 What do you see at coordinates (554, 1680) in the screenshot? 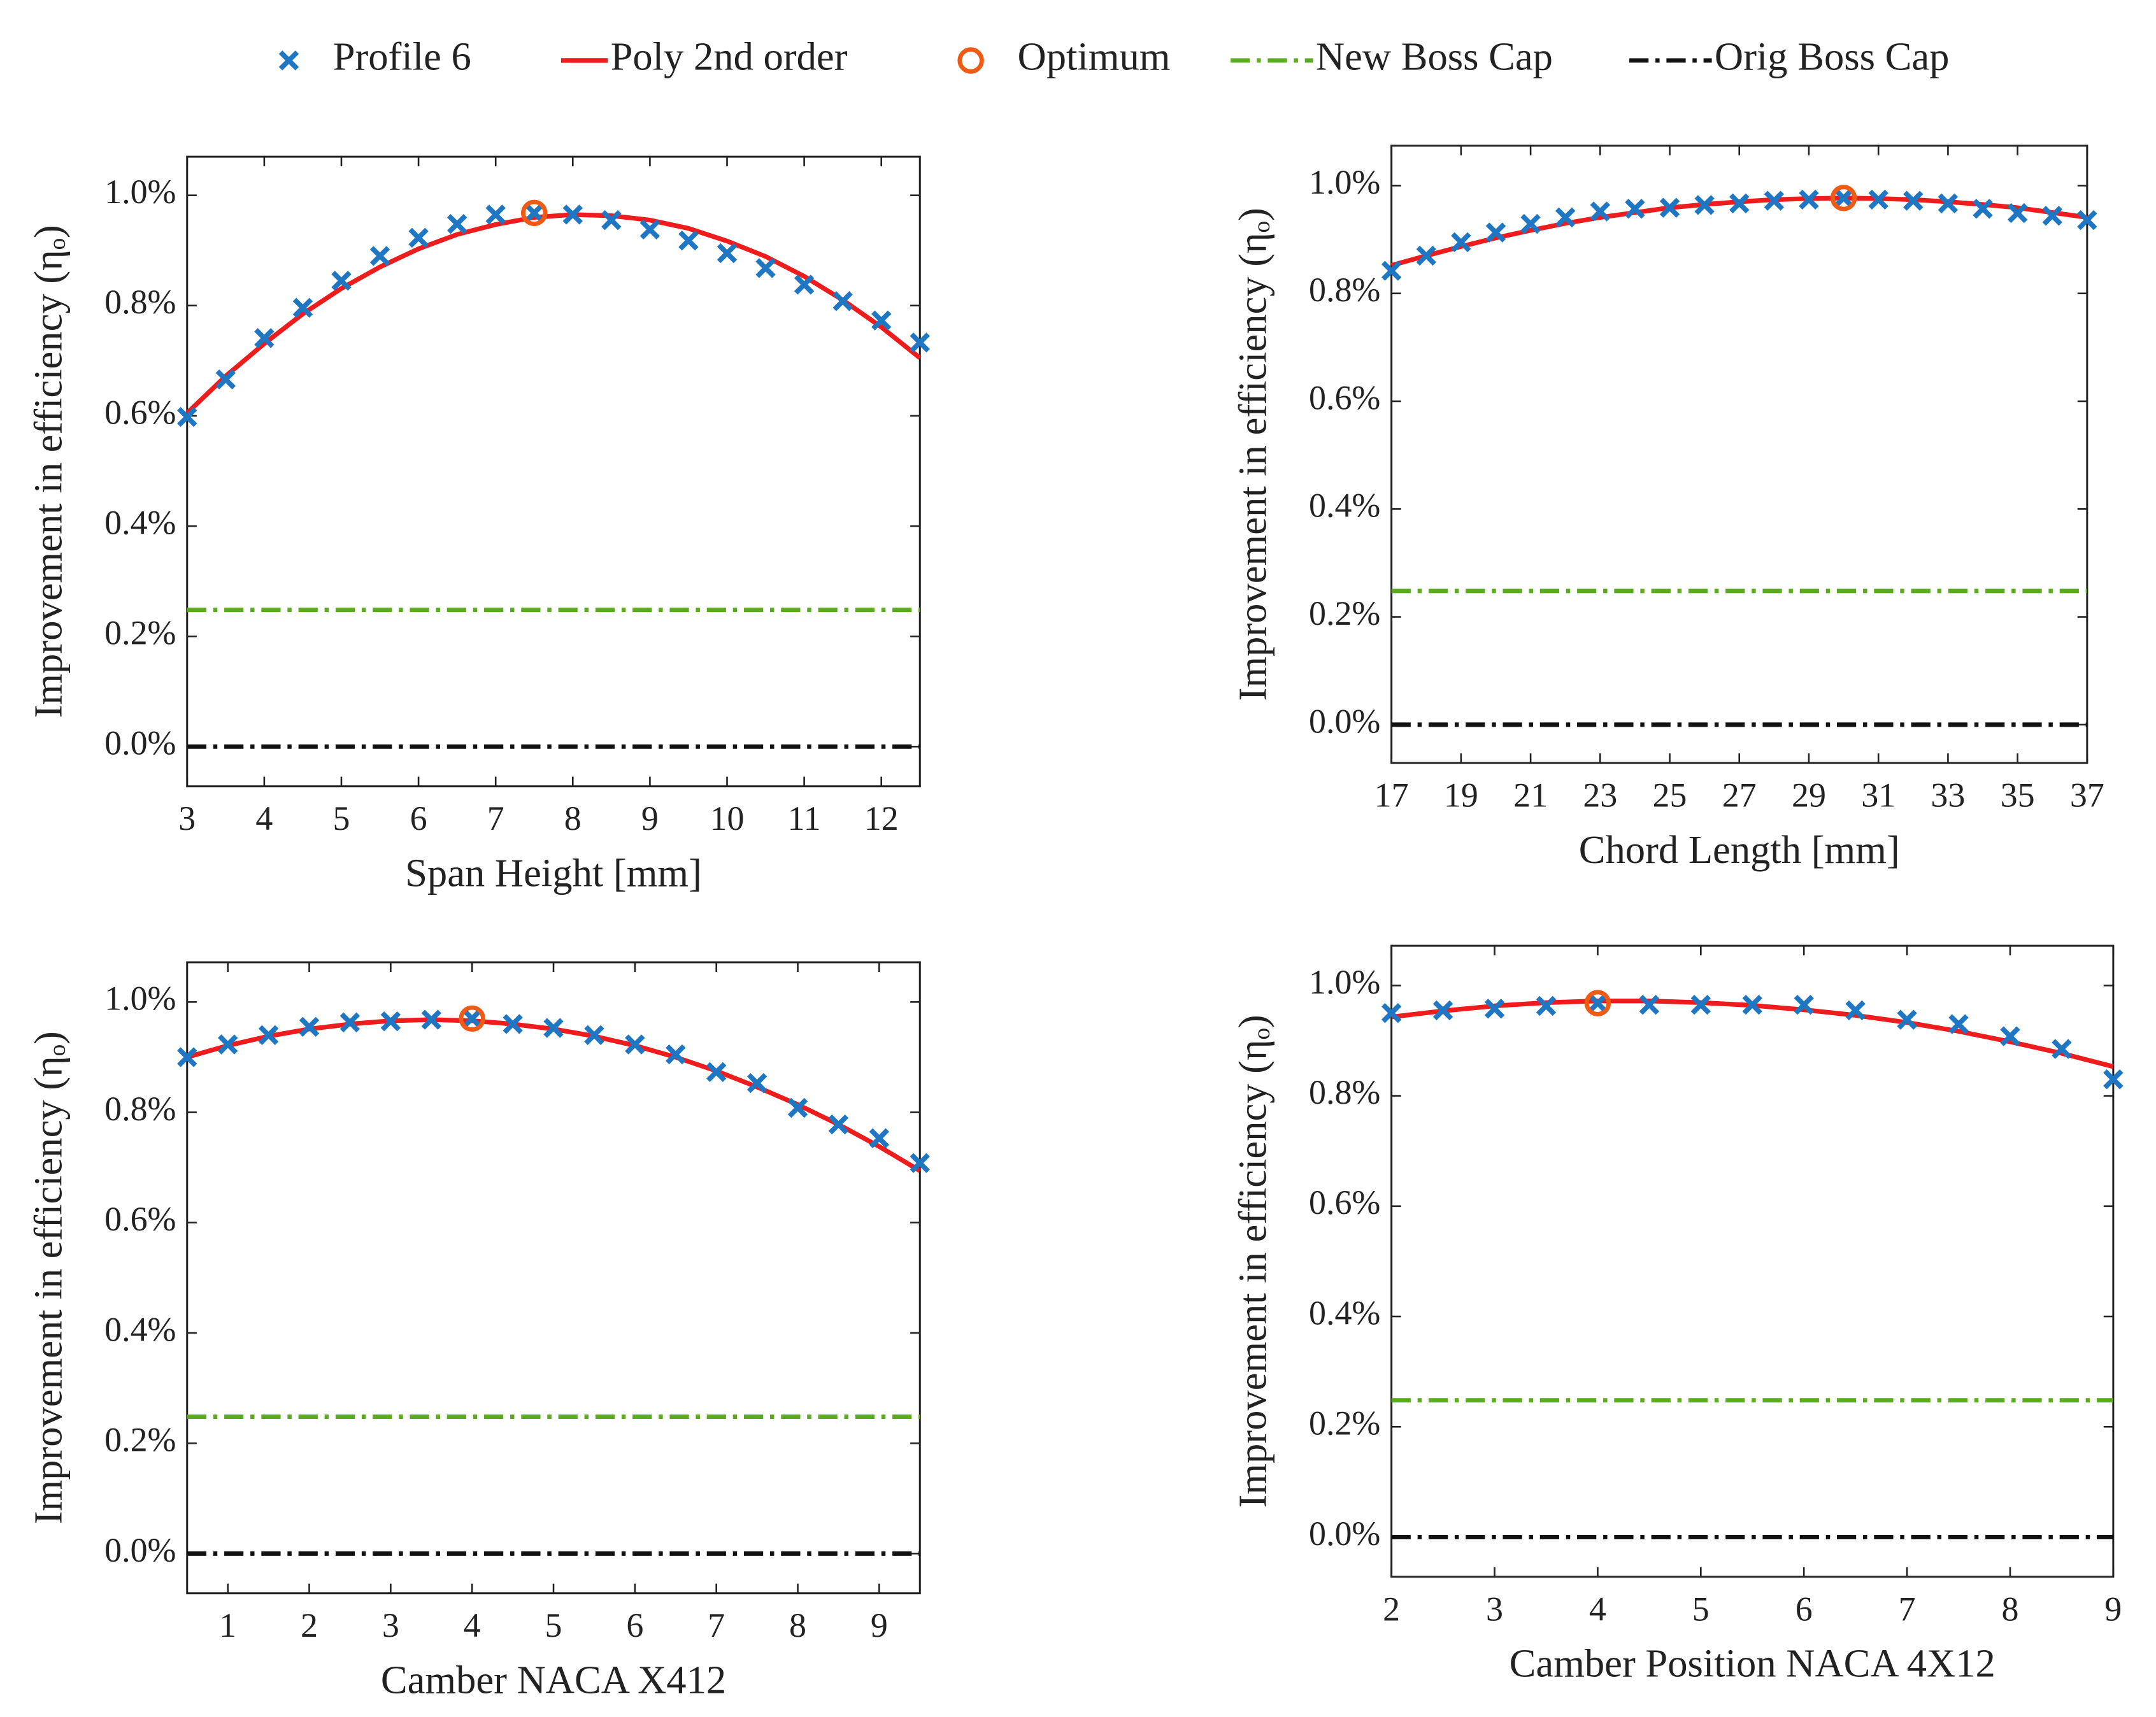
I see `x-axis-label: Camber NACA X412` at bounding box center [554, 1680].